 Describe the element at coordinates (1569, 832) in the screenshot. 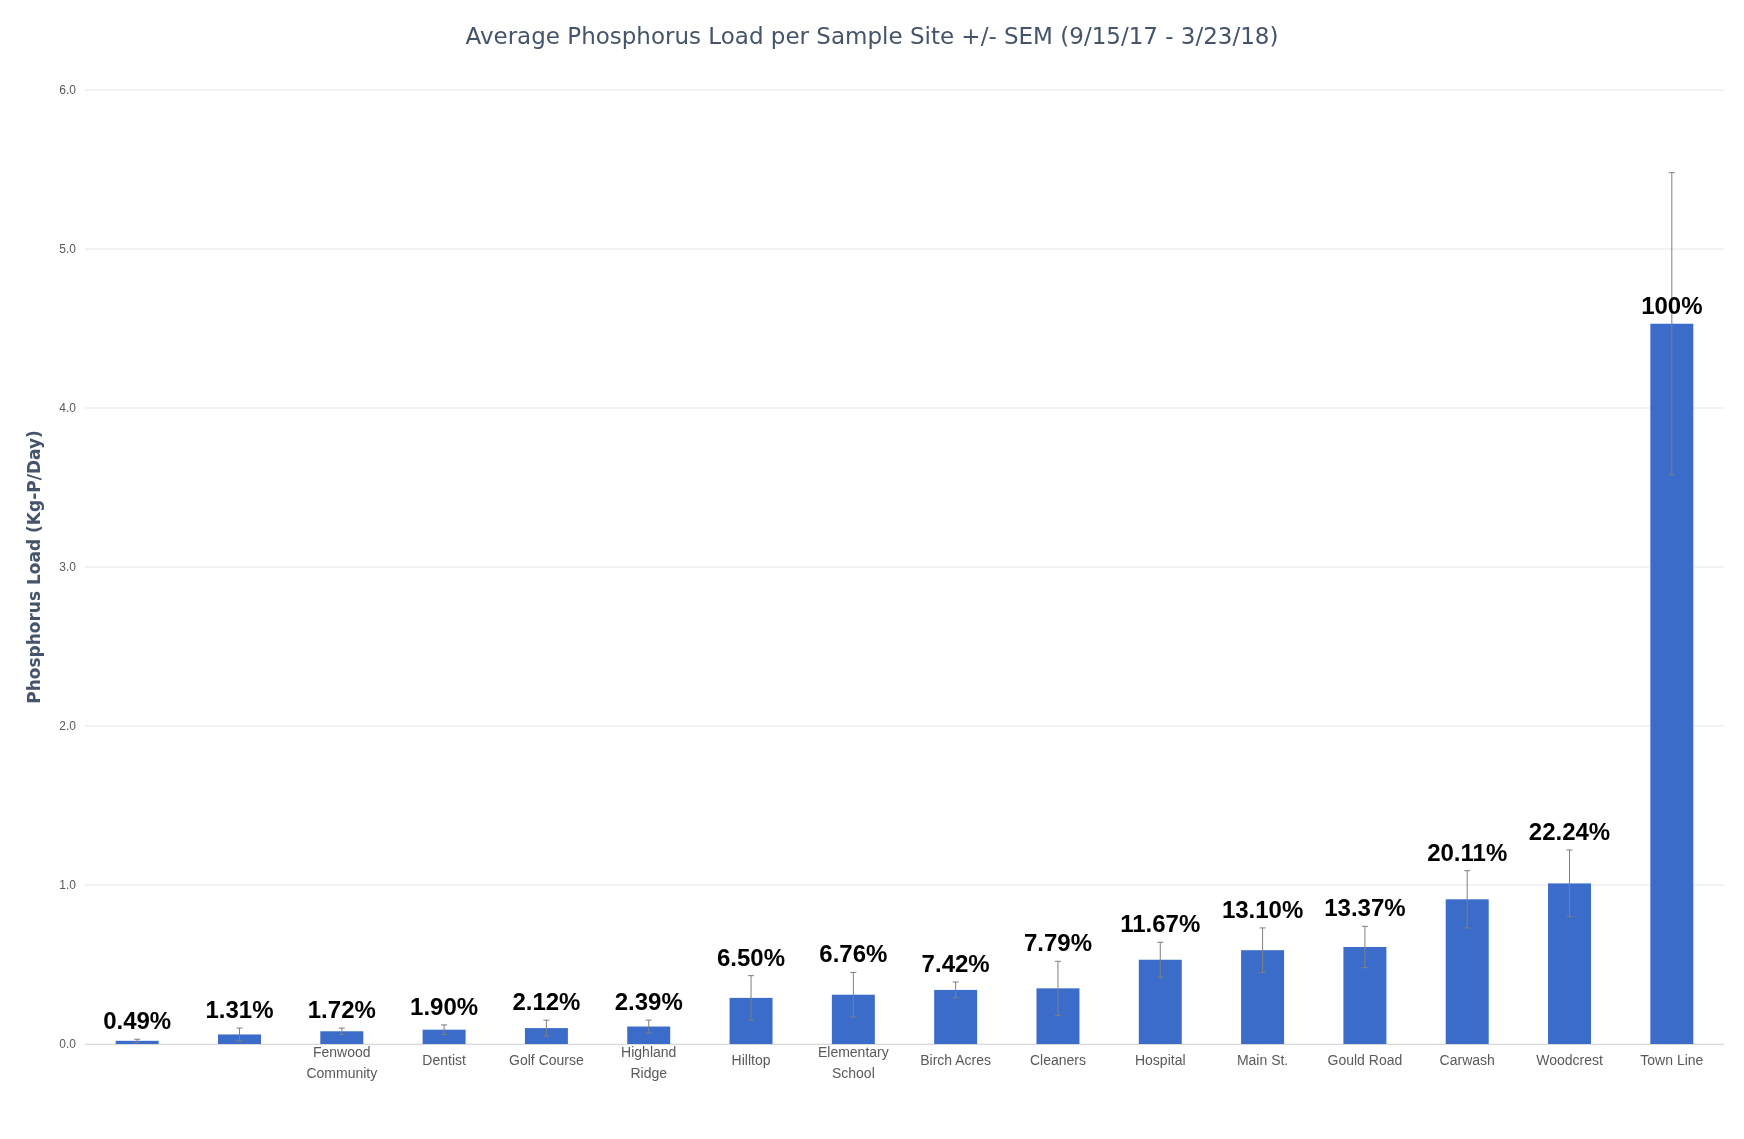

I see `annotation: 22.24%` at that location.